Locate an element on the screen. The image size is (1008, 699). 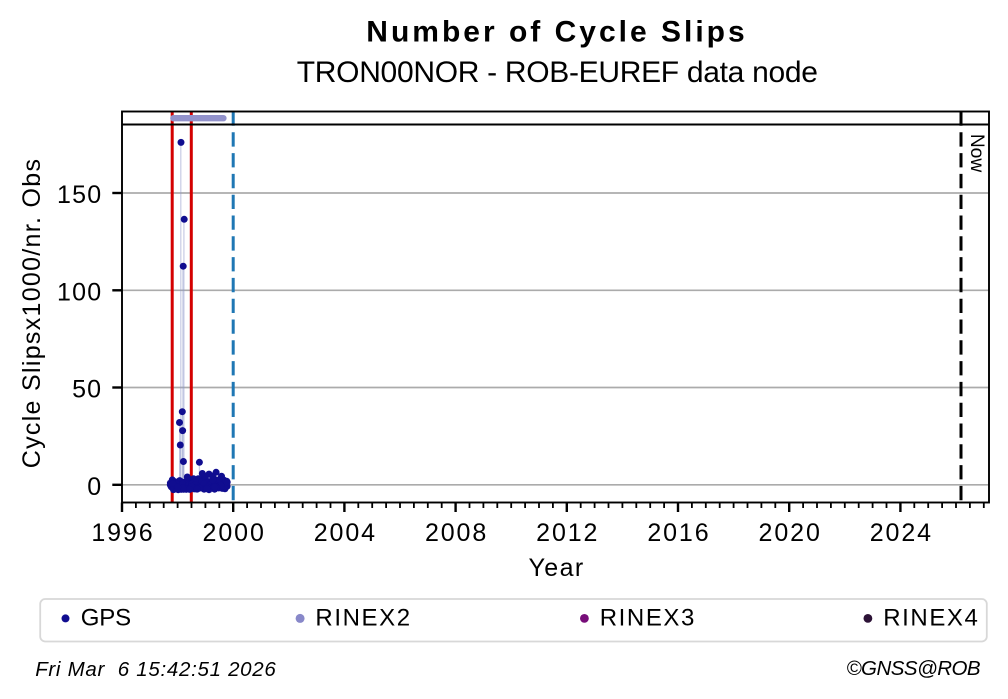
svg-text: 50 is located at coordinates (87, 390).